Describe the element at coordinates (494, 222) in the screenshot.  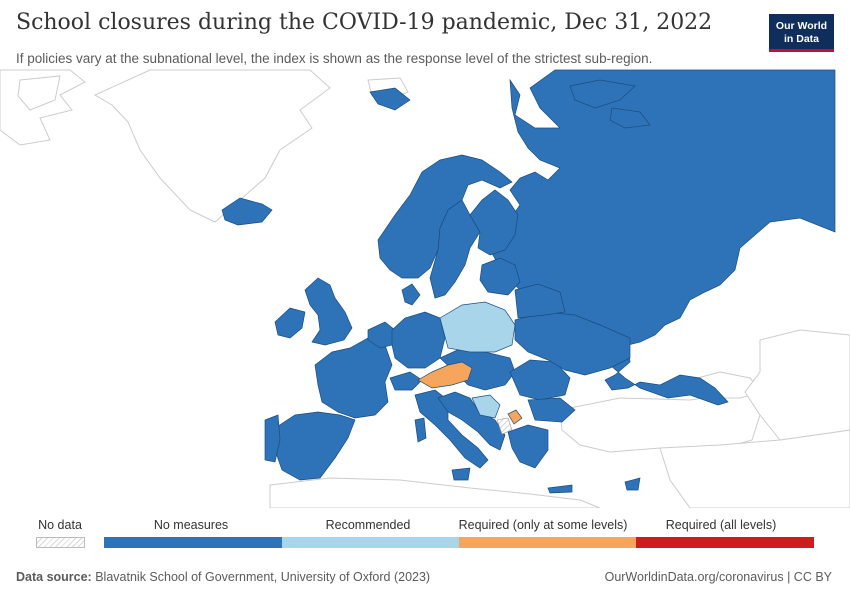
I see `region-finland` at that location.